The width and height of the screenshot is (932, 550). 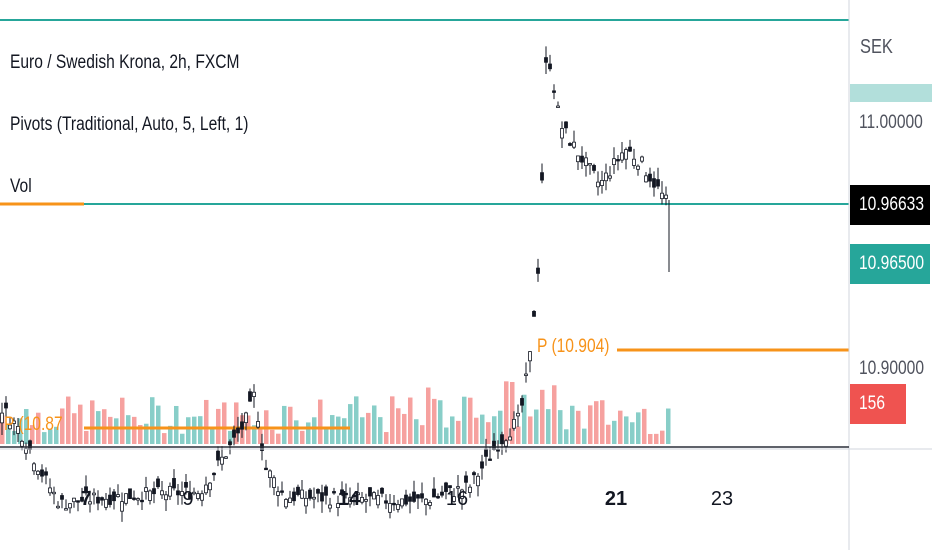 I want to click on volume-bars, so click(x=335, y=412).